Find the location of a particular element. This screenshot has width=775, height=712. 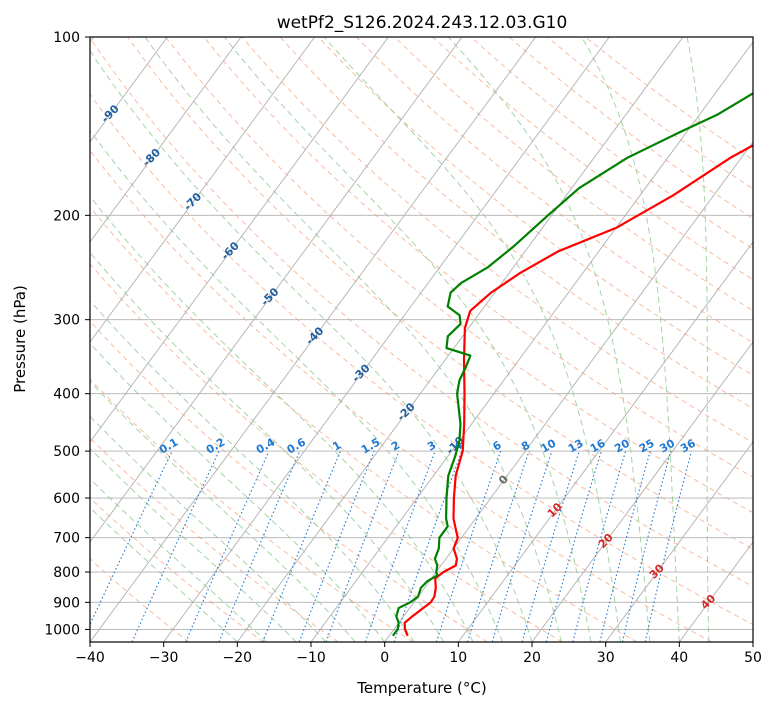

x-tick-label: −10 is located at coordinates (311, 658).